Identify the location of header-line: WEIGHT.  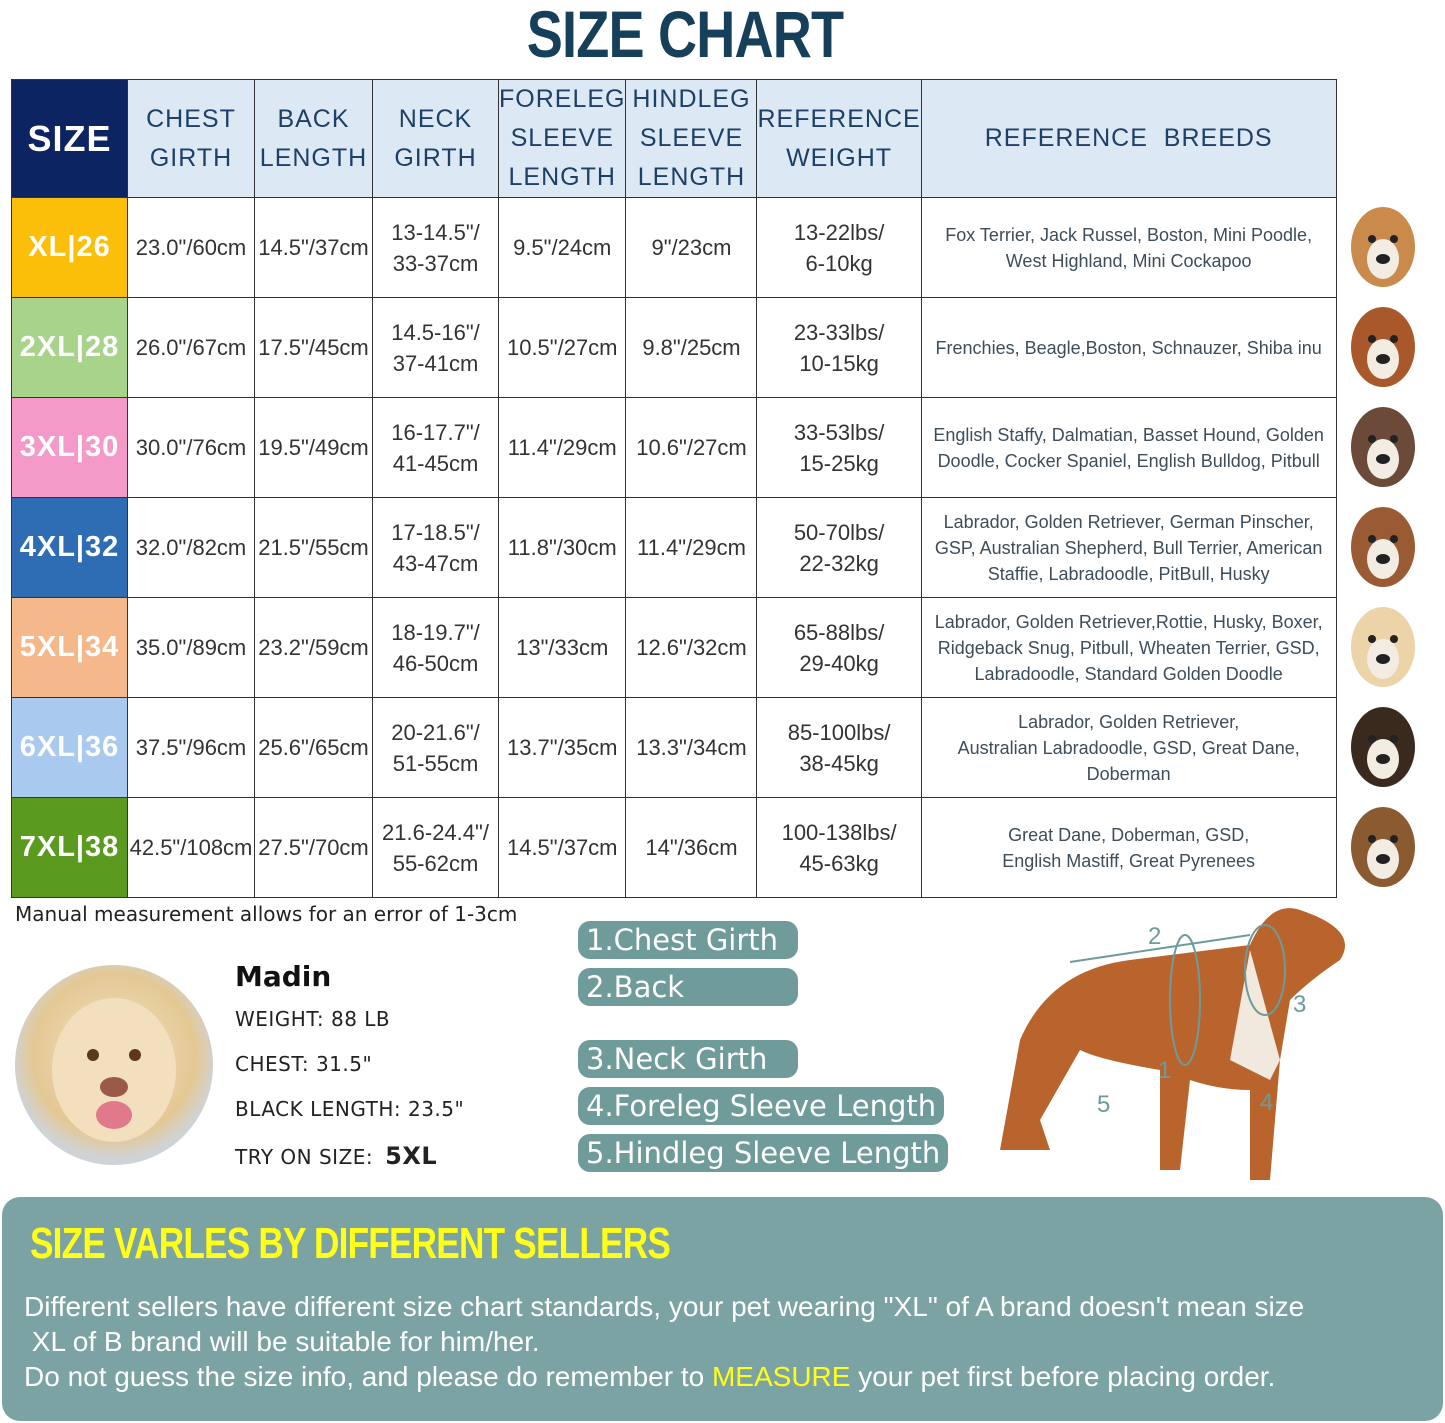
(839, 157).